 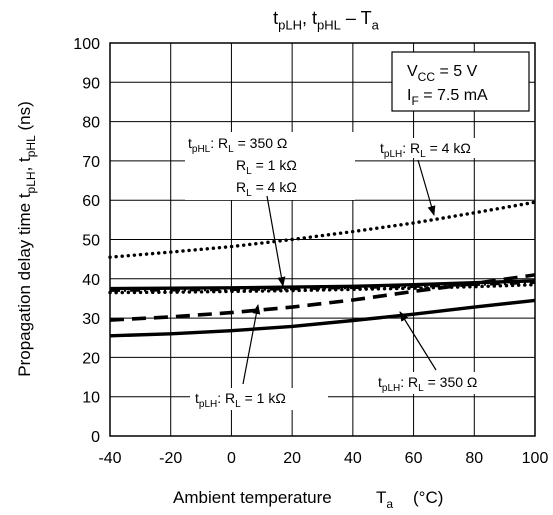 I want to click on annotation-tphl-rl-4k: RL = 4 kΩ, so click(x=266, y=189).